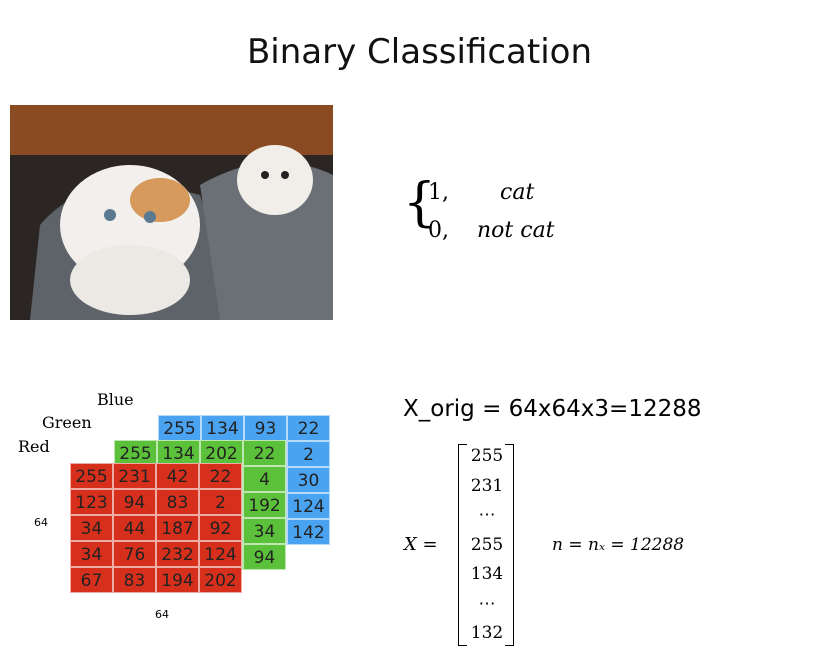 Image resolution: width=839 pixels, height=658 pixels. What do you see at coordinates (438, 230) in the screenshot?
I see `case-value: 0,` at bounding box center [438, 230].